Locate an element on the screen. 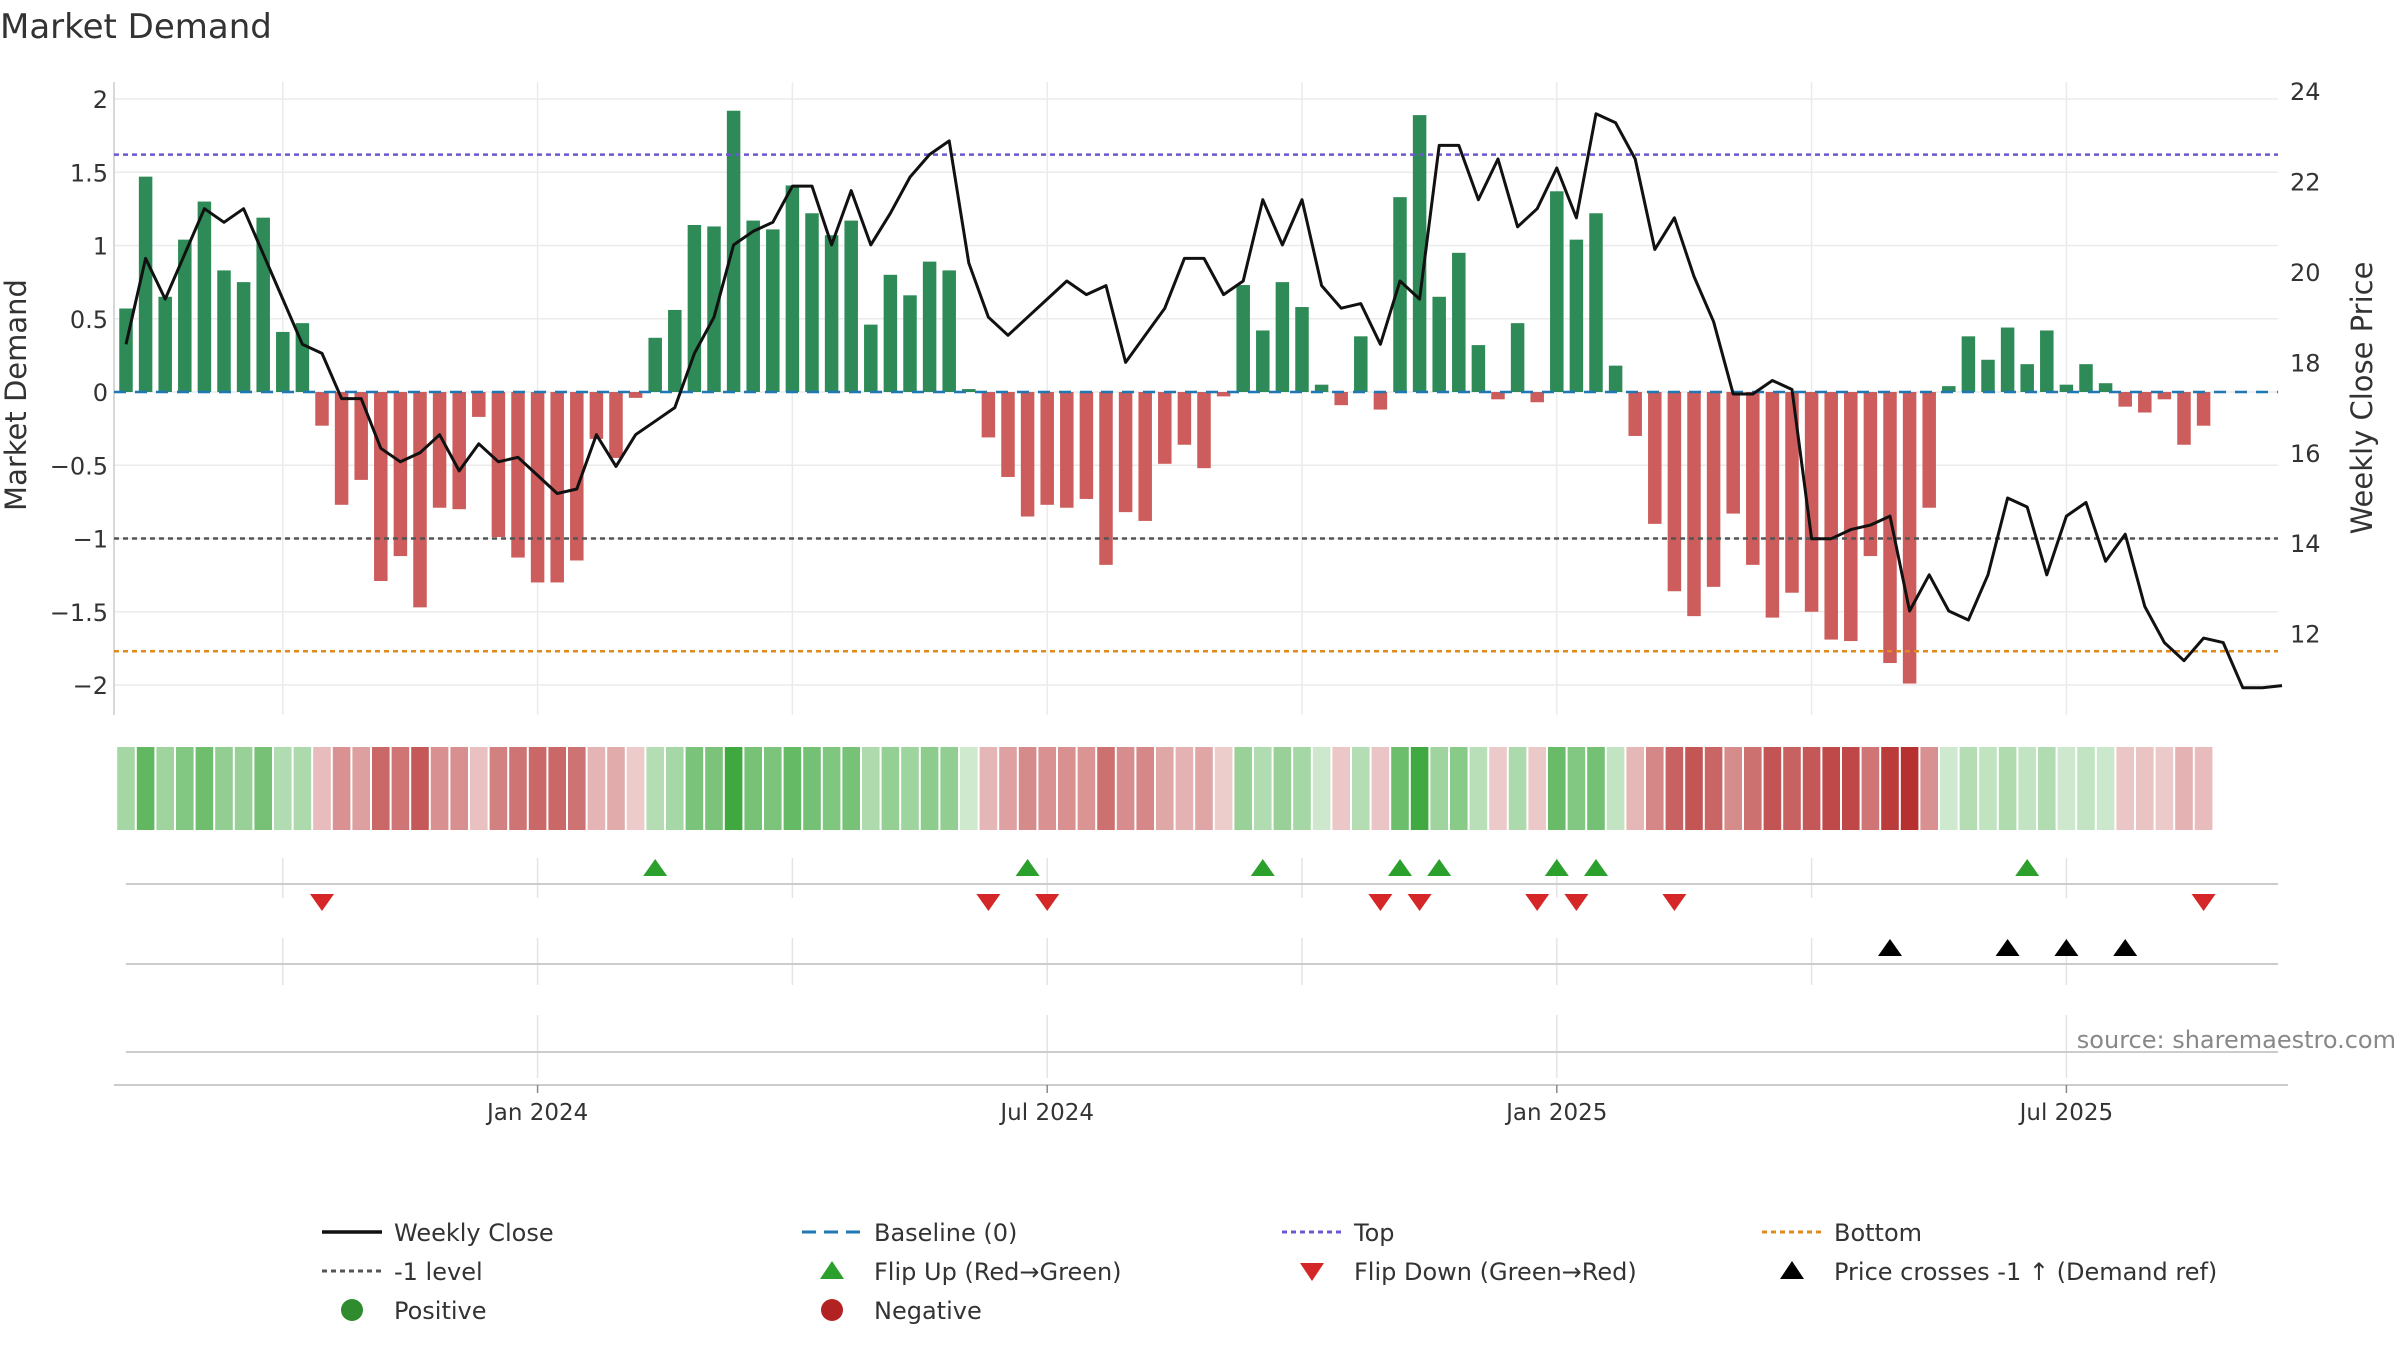  x-tick-label: Jan 2024 is located at coordinates (536, 1113).